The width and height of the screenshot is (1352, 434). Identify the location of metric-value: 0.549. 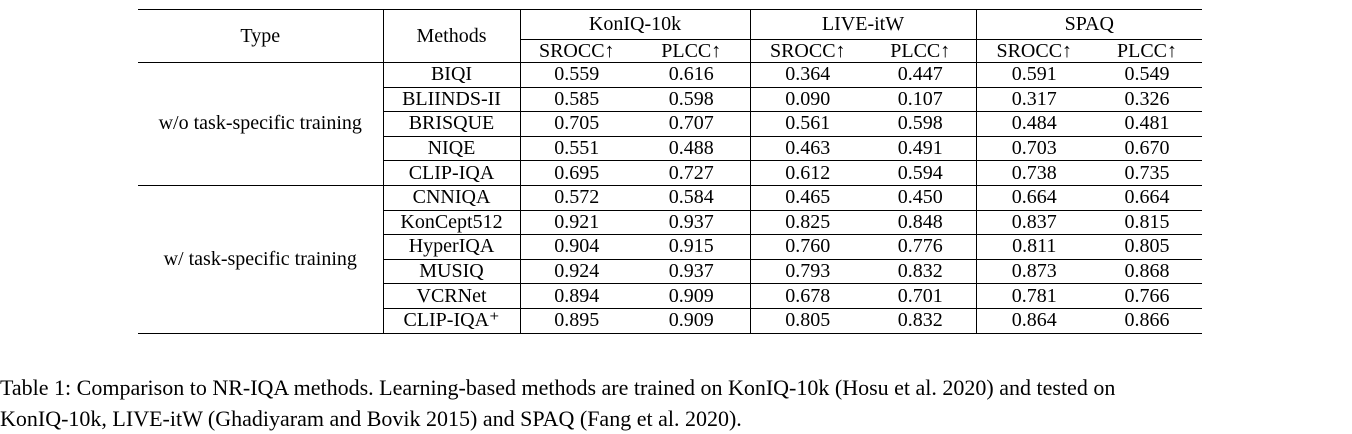
(1147, 75).